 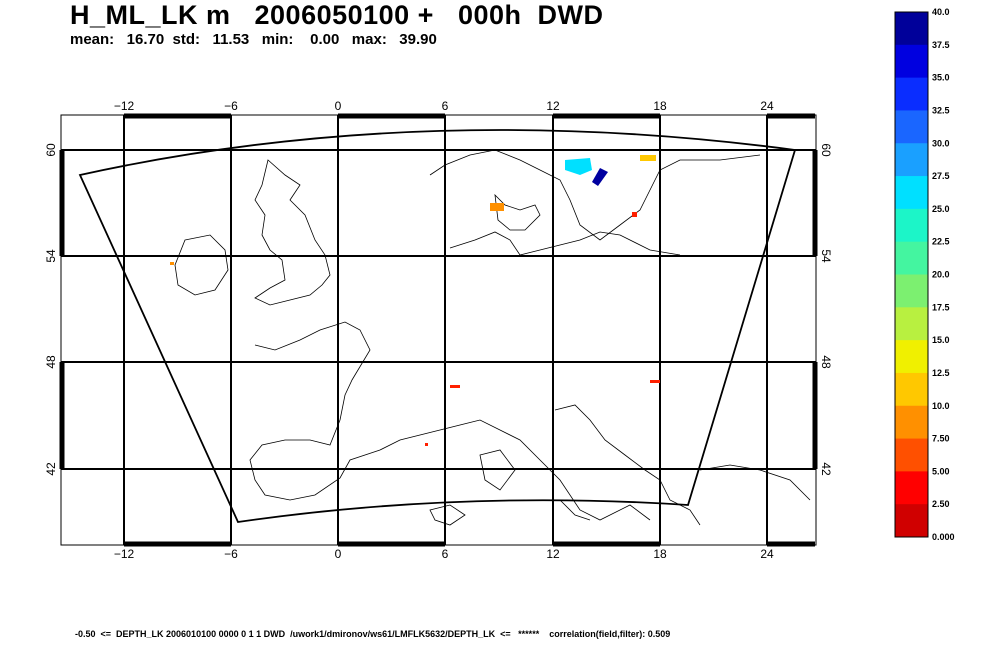 What do you see at coordinates (941, 242) in the screenshot?
I see `colorbar-label: 22.5` at bounding box center [941, 242].